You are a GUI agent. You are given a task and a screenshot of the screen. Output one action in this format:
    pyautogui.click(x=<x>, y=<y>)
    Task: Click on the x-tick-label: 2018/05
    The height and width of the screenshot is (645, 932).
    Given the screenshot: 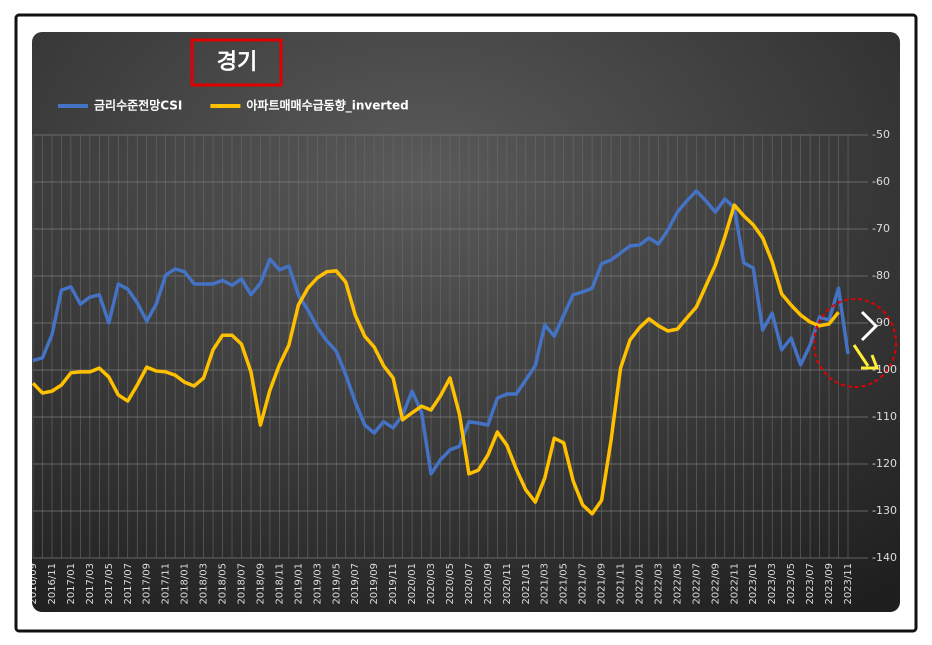 What is the action you would take?
    pyautogui.click(x=223, y=584)
    